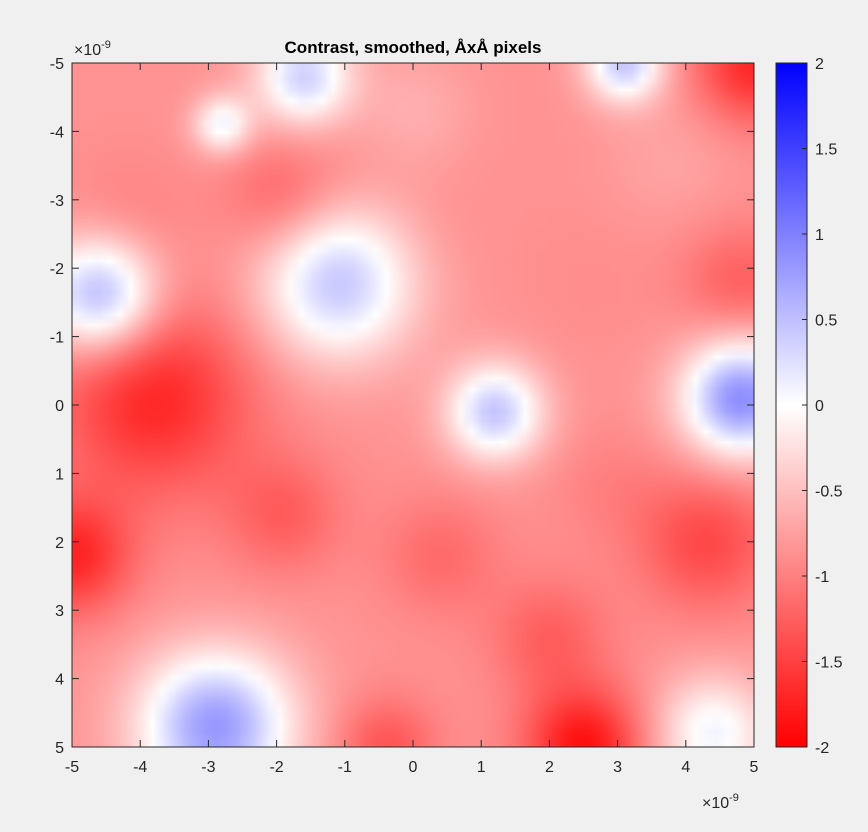 The width and height of the screenshot is (868, 832). I want to click on x-axis-exponent: ×10⁻⁹, so click(720, 802).